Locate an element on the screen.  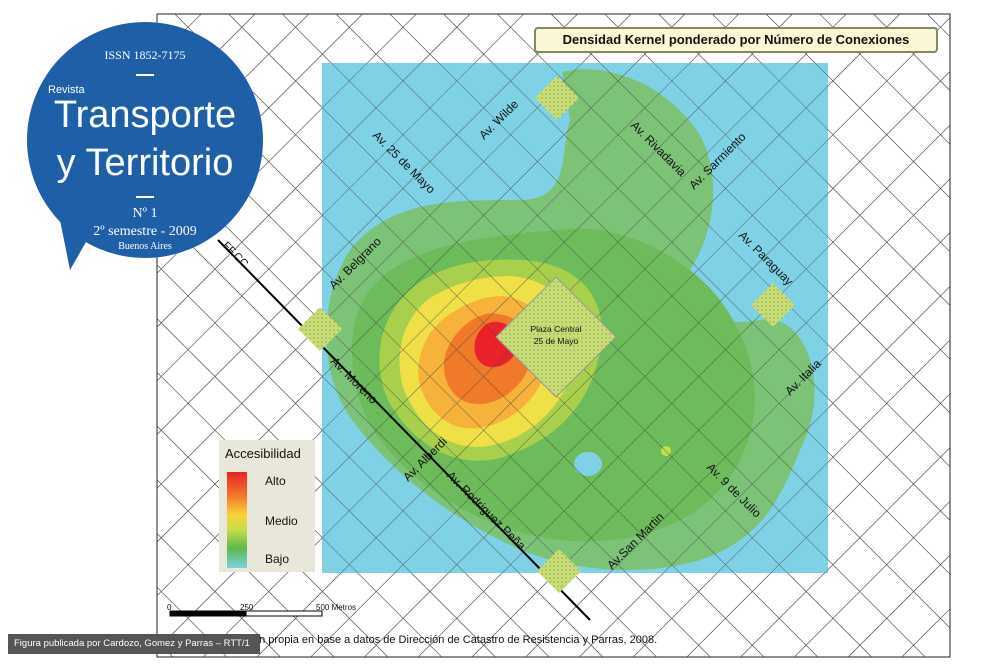
legend-label-high: Alto is located at coordinates (275, 481).